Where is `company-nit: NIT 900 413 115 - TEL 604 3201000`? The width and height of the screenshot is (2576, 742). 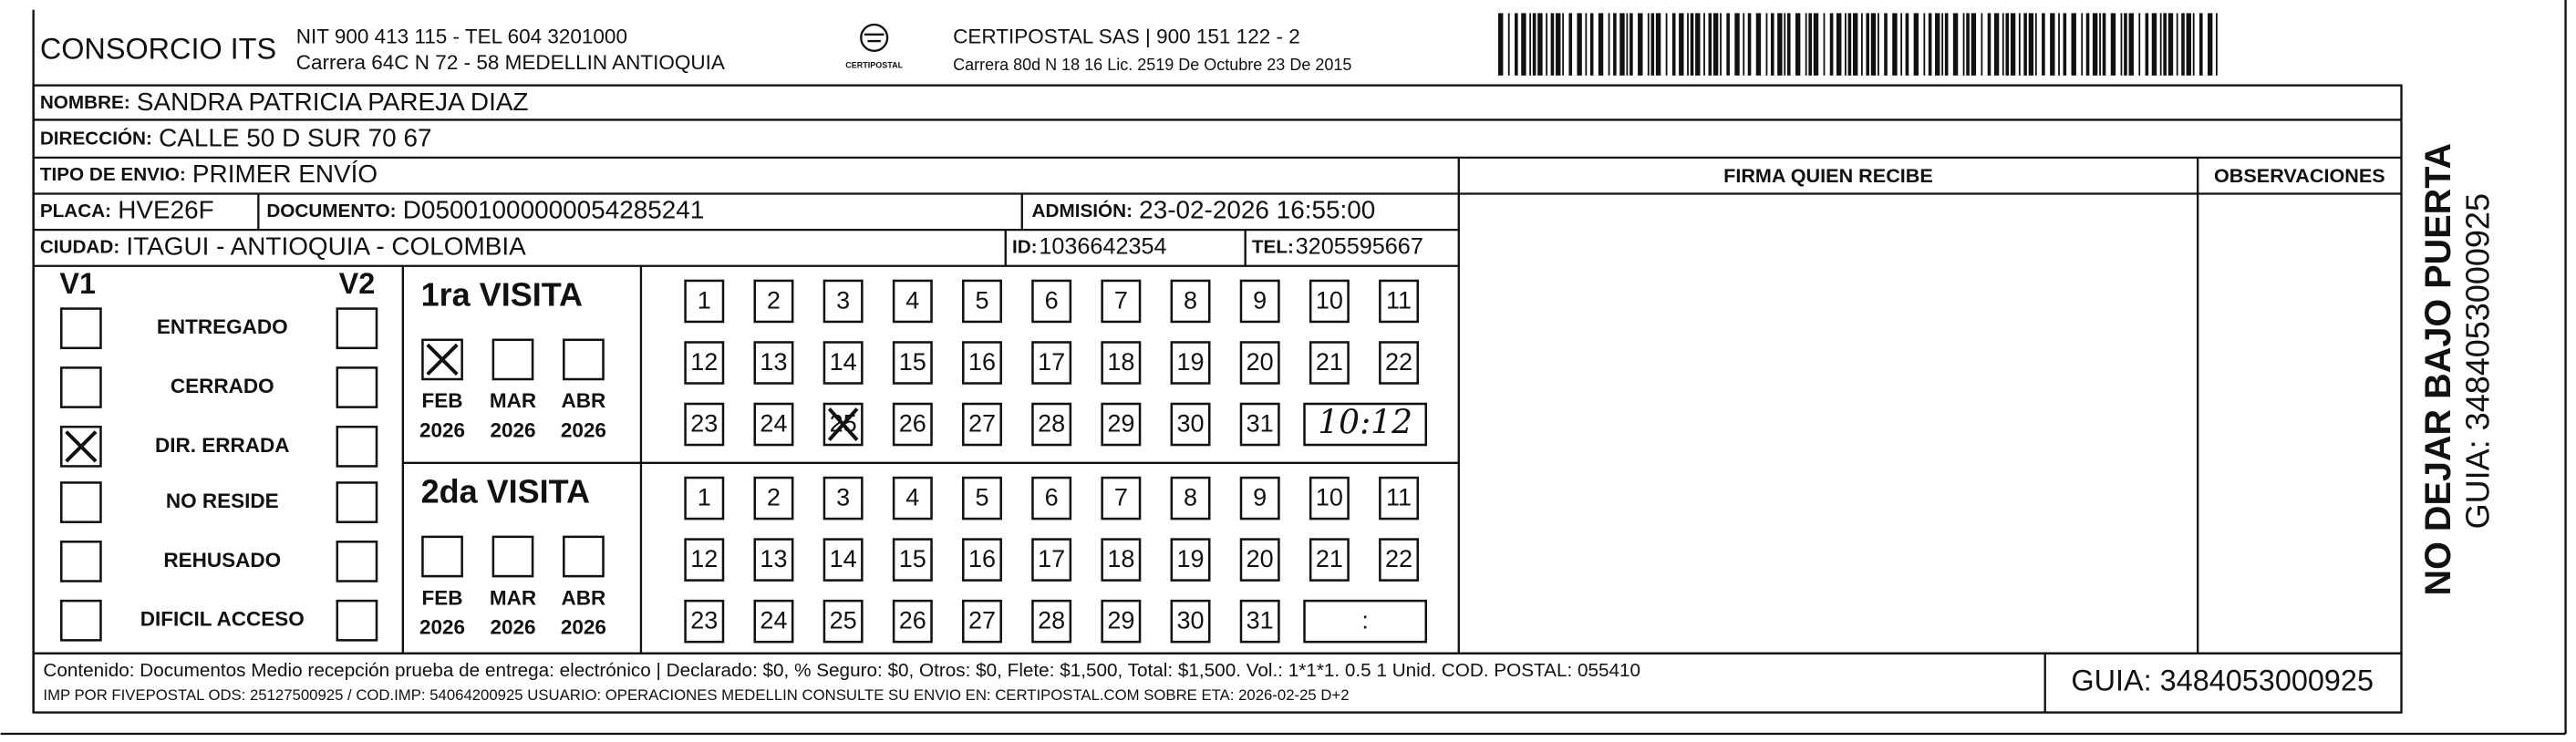 company-nit: NIT 900 413 115 - TEL 604 3201000 is located at coordinates (461, 36).